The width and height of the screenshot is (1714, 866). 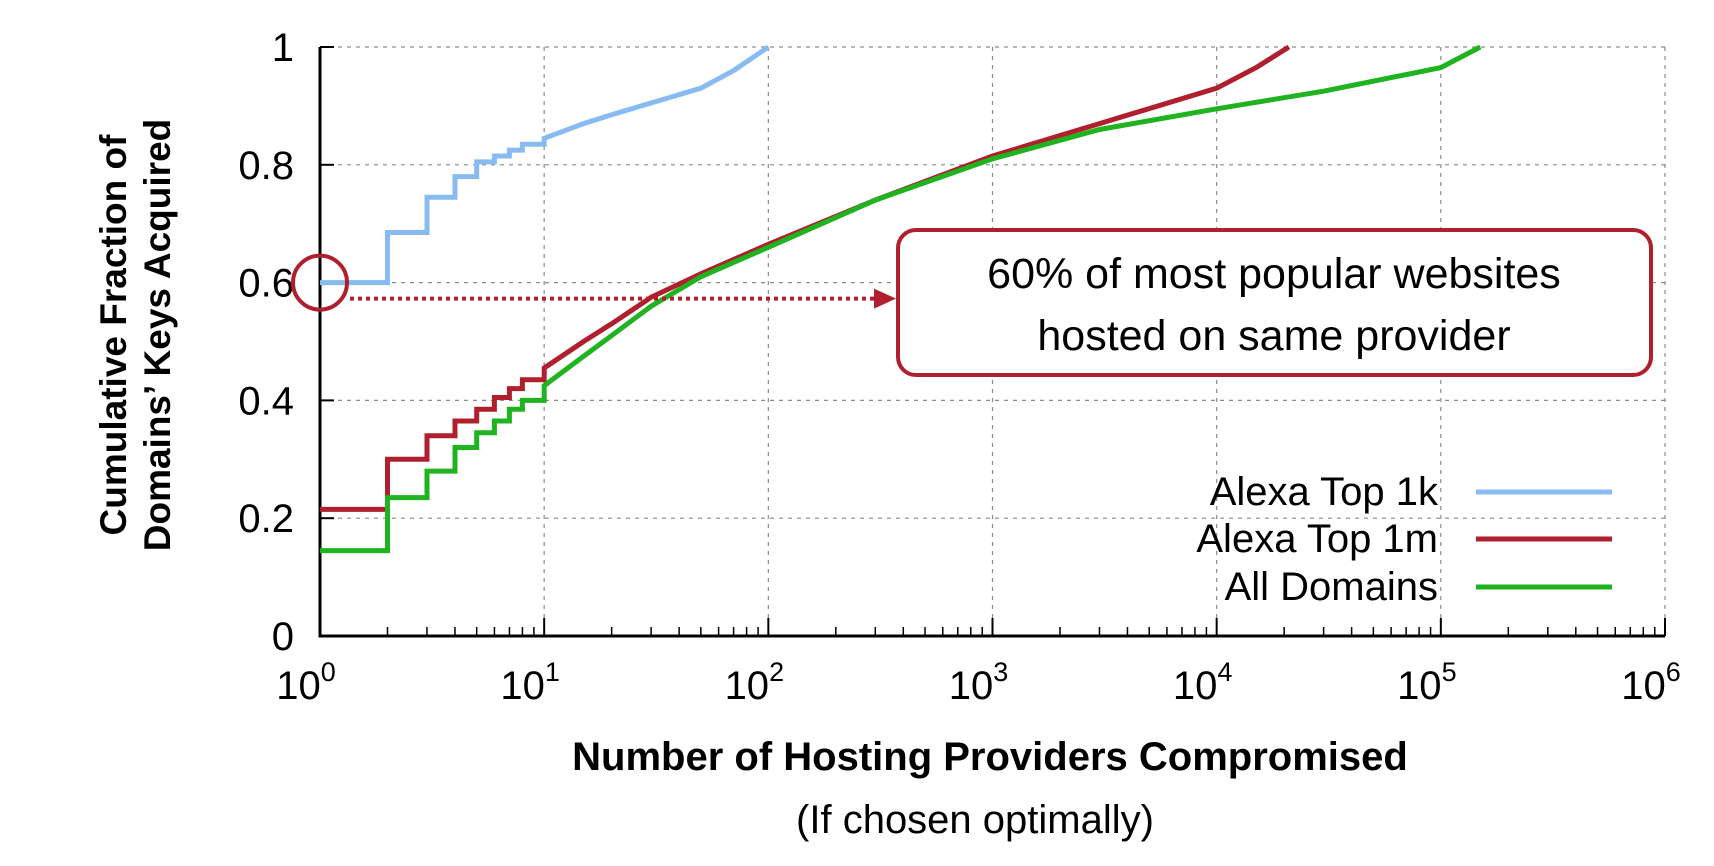 What do you see at coordinates (979, 682) in the screenshot?
I see `x-tick-label-3: 10³` at bounding box center [979, 682].